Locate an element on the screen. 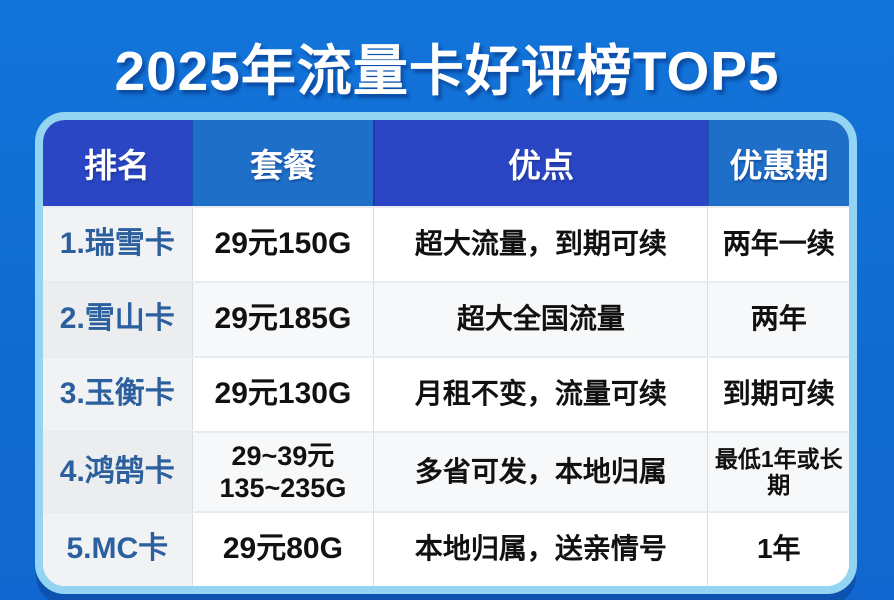 The height and width of the screenshot is (600, 894). cell-rank: 5.MC卡 is located at coordinates (117, 549).